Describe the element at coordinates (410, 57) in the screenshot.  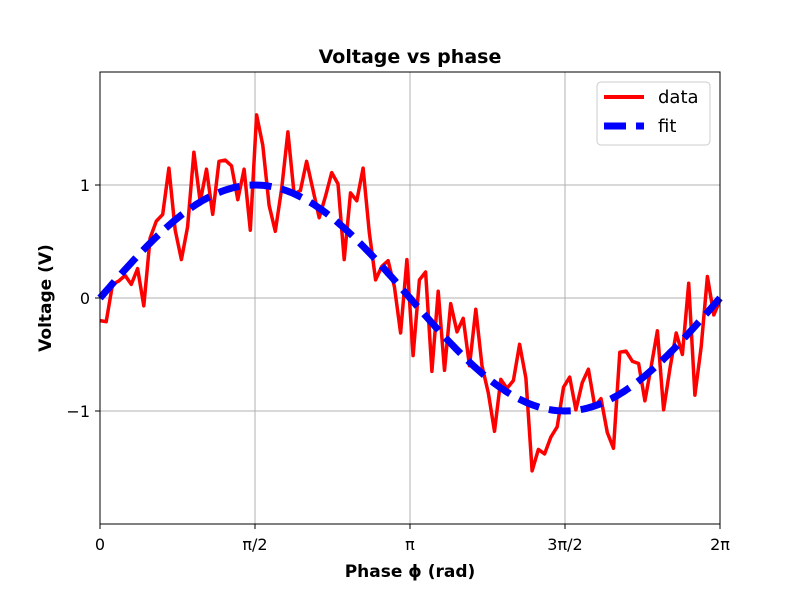
I see `chart-title: Voltage vs phase` at that location.